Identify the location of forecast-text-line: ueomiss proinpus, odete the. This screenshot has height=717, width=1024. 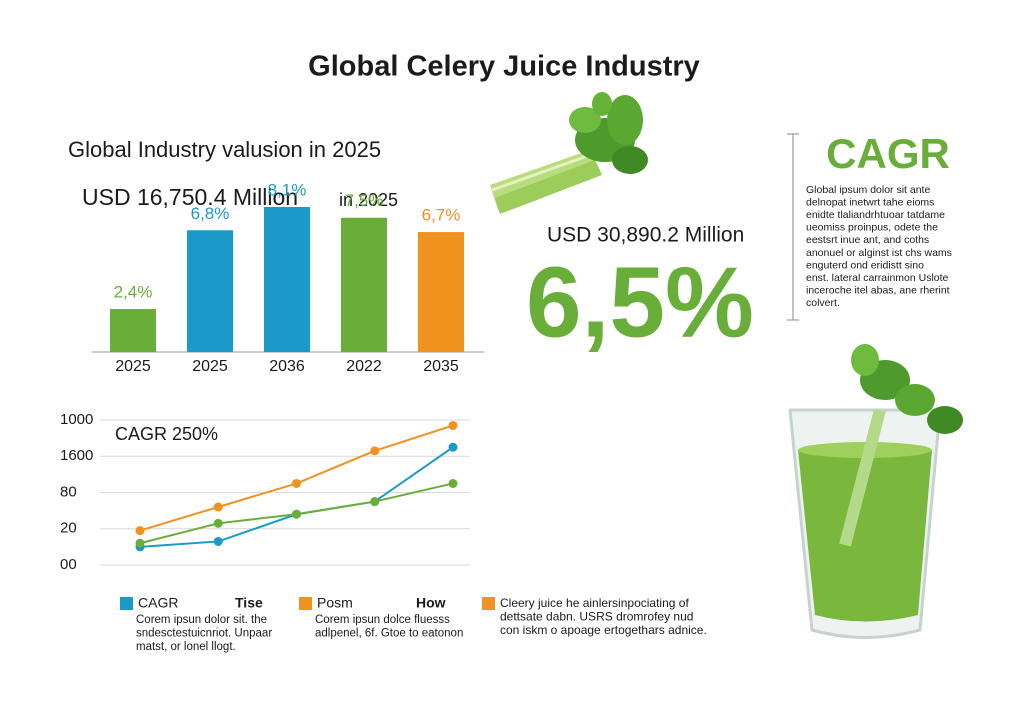
(872, 228).